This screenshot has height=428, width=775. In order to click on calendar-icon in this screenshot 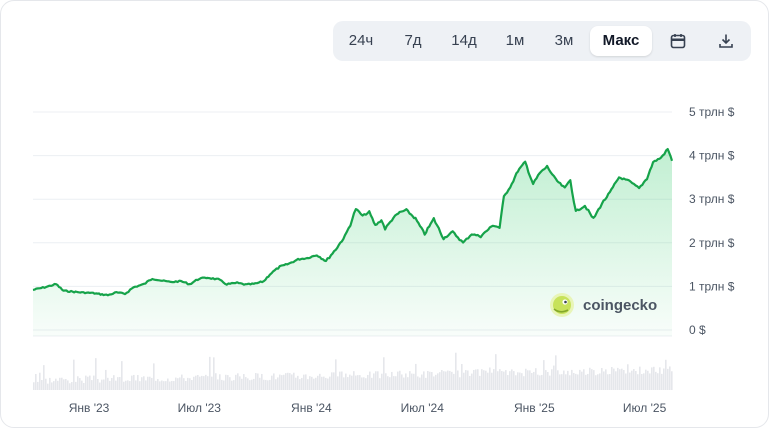, I will do `click(678, 41)`.